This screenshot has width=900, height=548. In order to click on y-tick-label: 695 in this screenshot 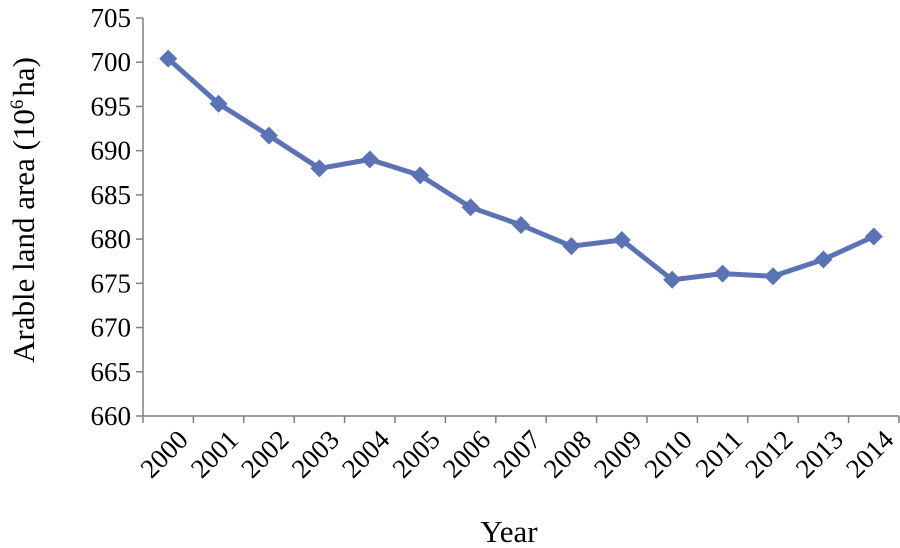, I will do `click(111, 106)`.